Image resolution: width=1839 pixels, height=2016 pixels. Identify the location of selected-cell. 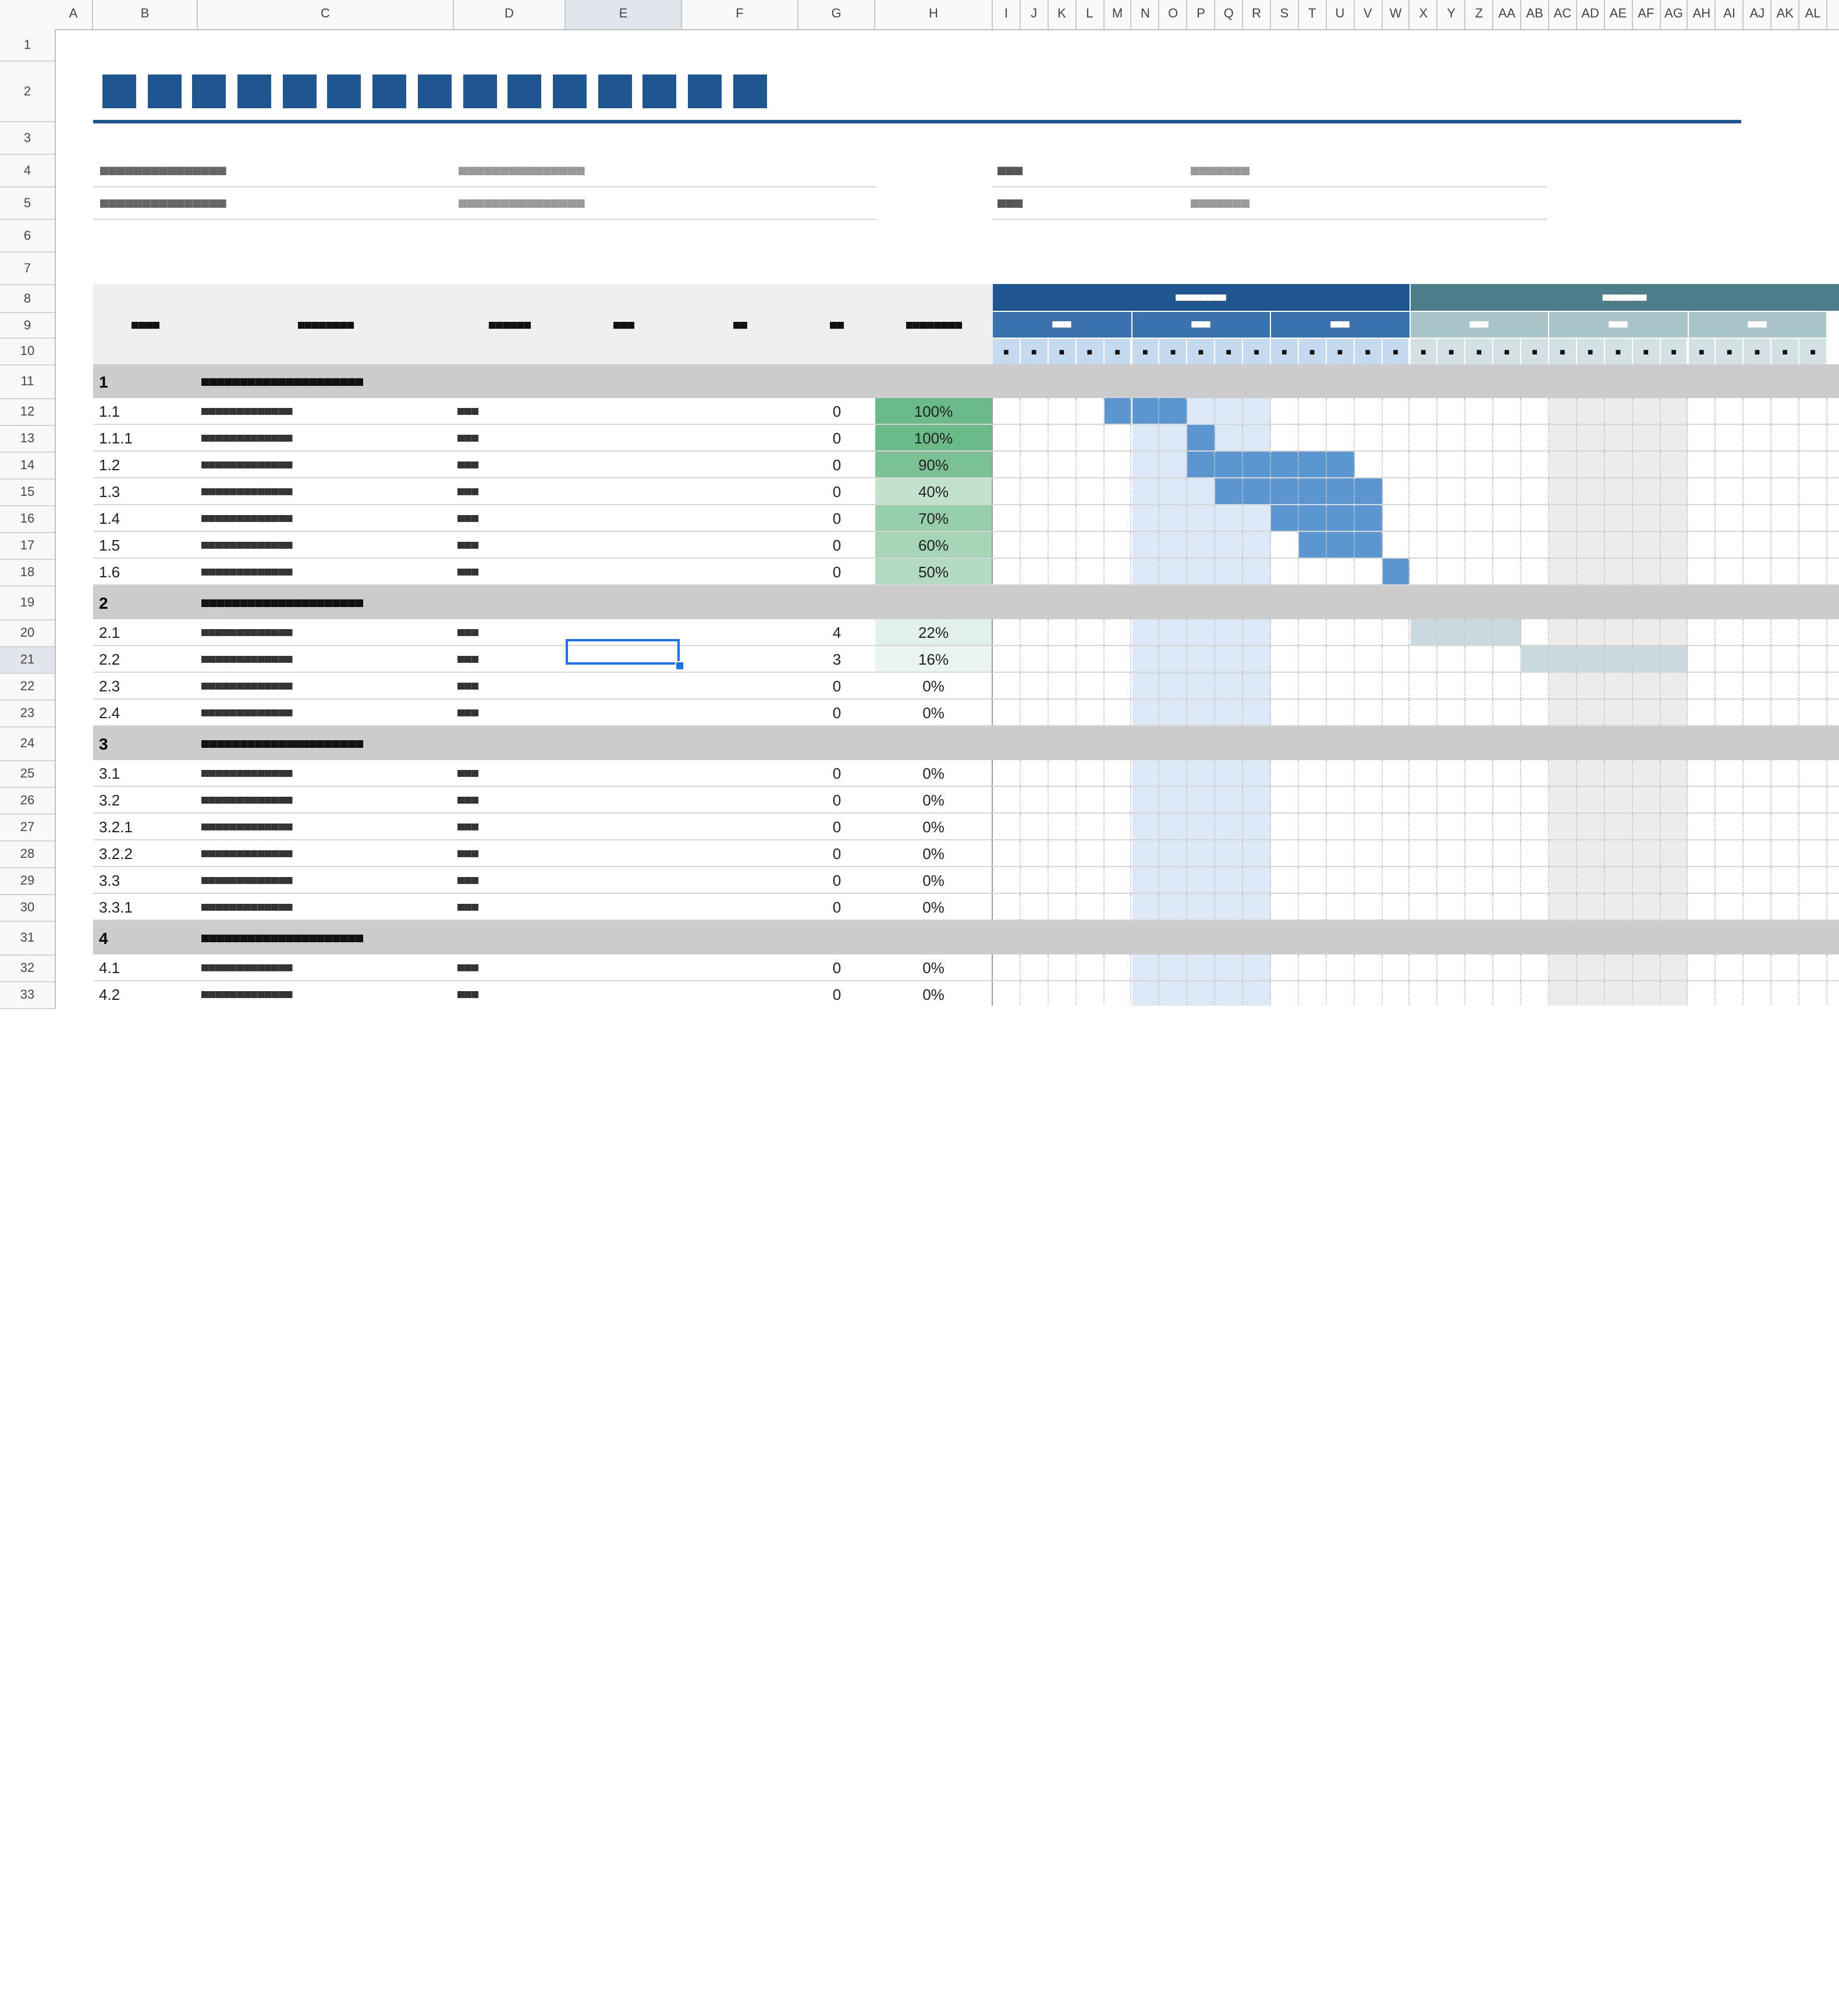
(623, 652).